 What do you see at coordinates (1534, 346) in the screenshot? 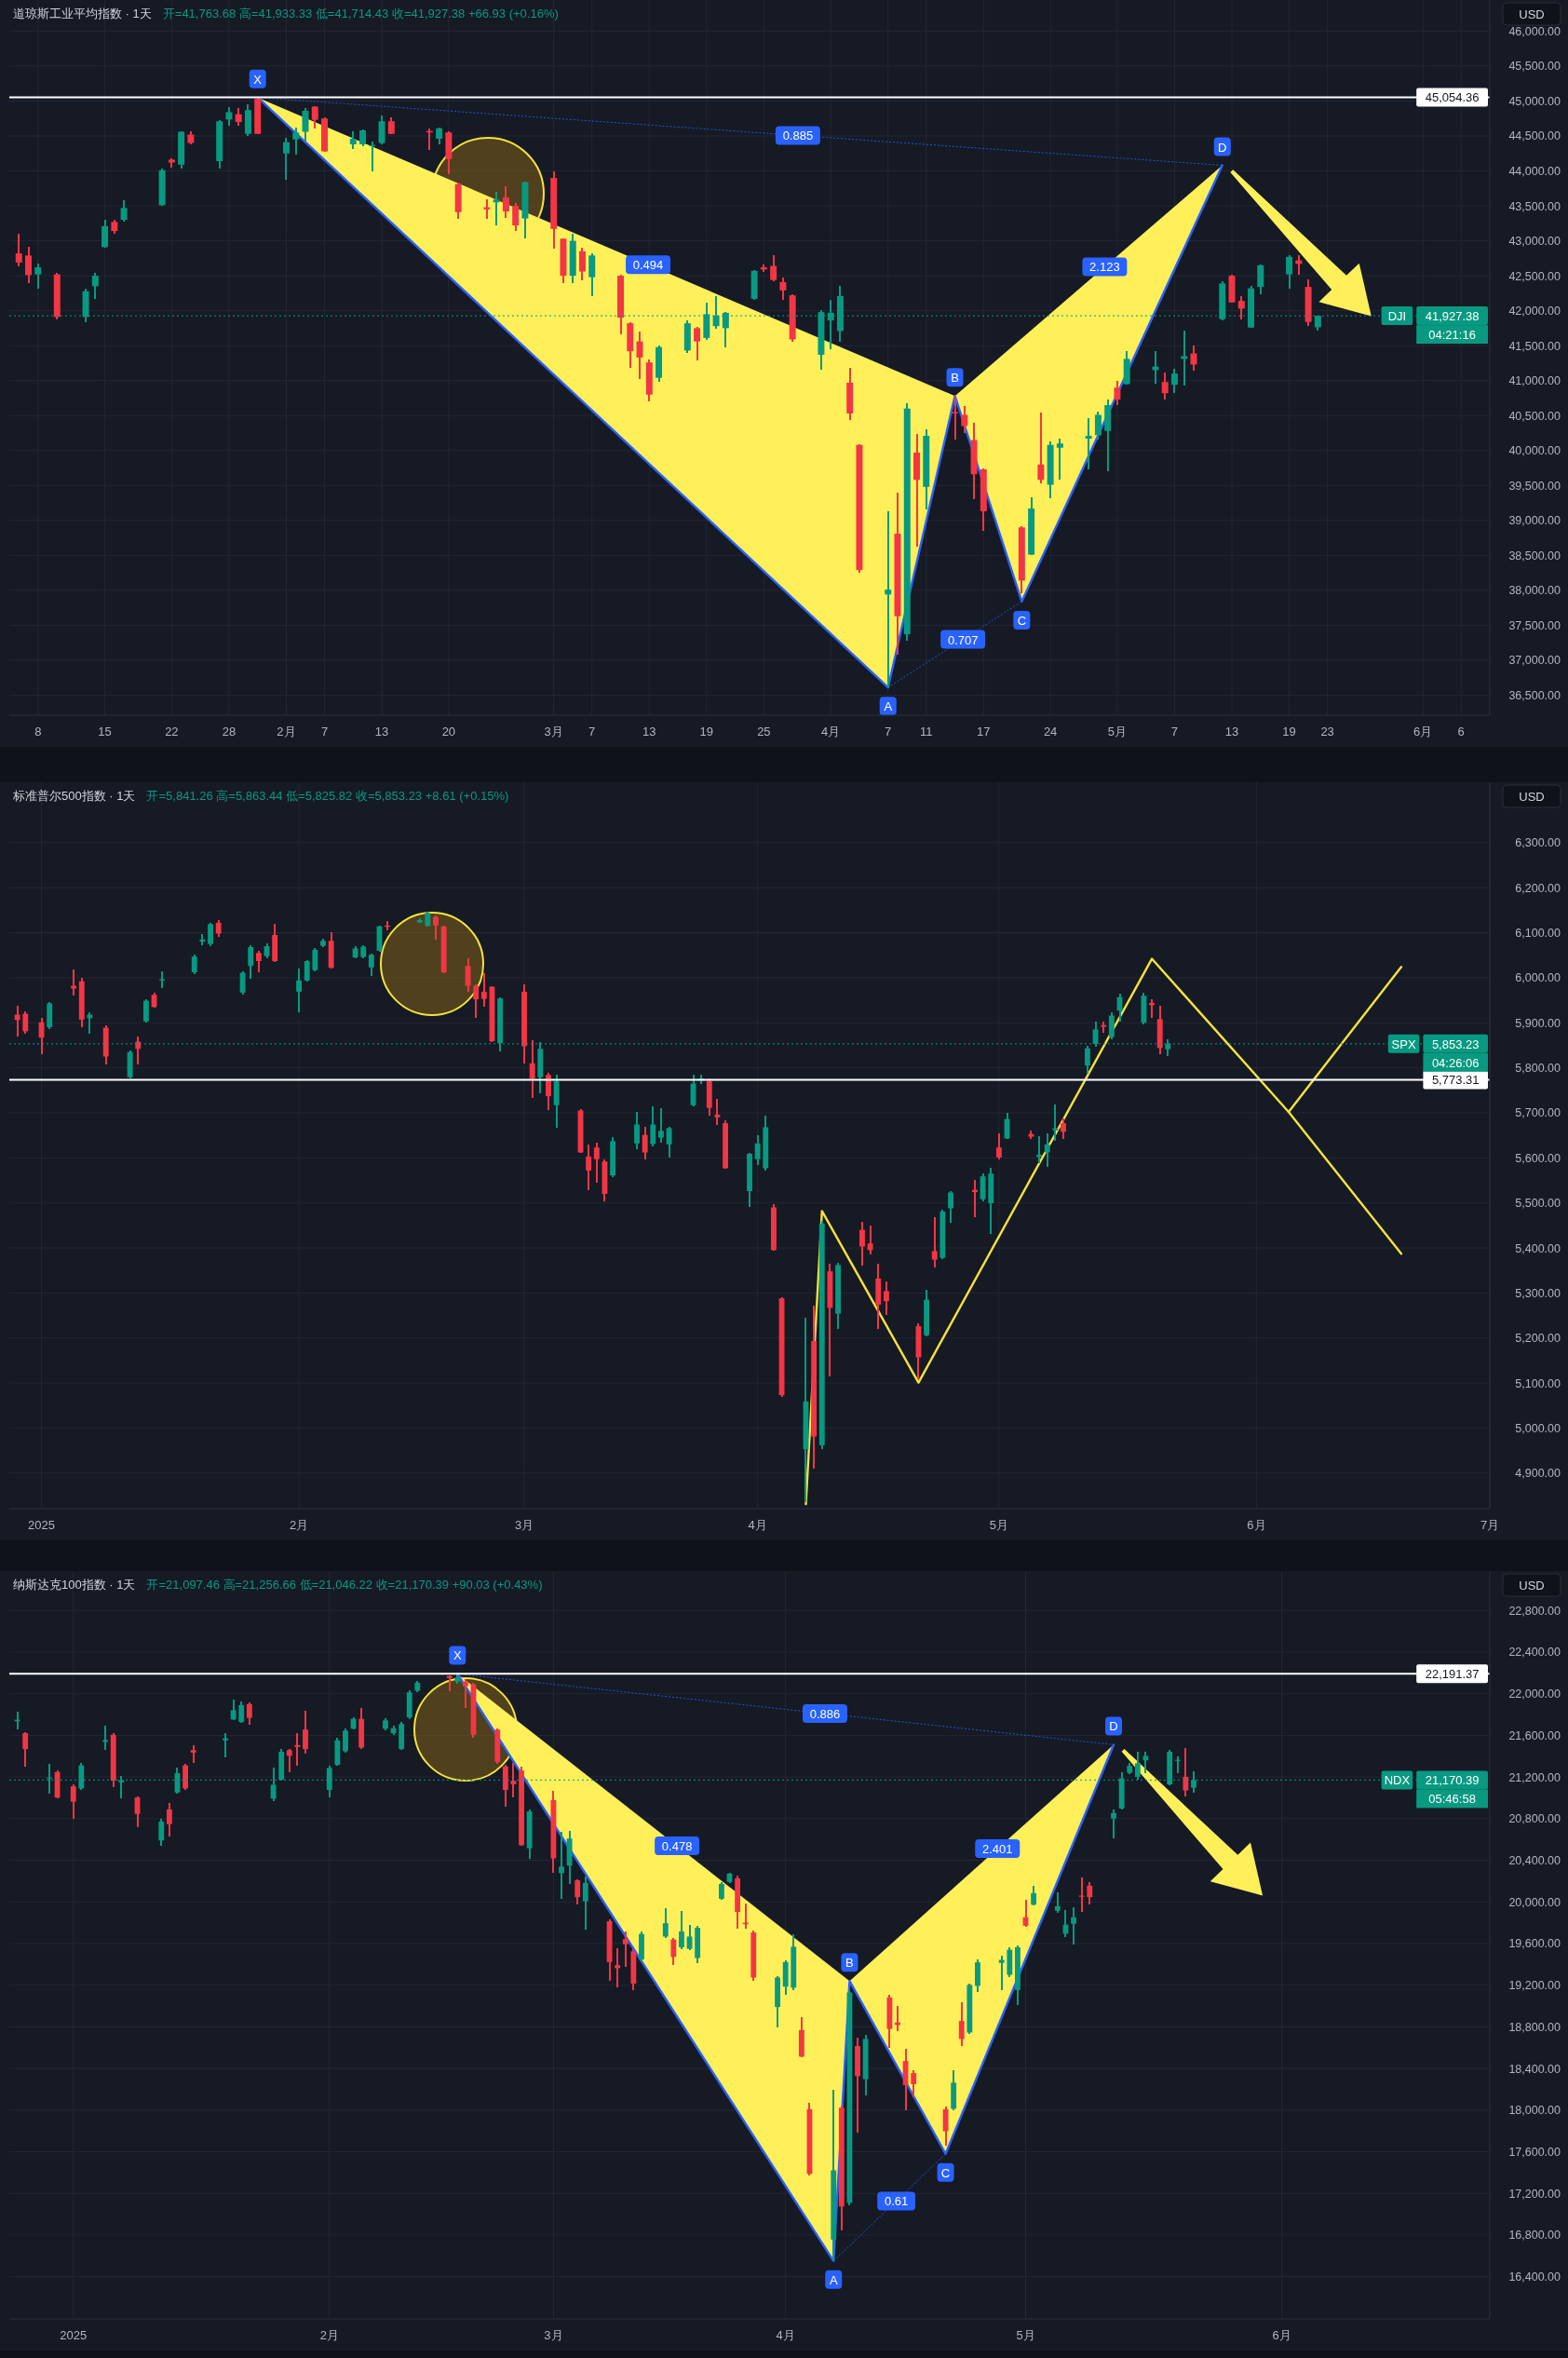
I see `y-tick-label: 41,500.00` at bounding box center [1534, 346].